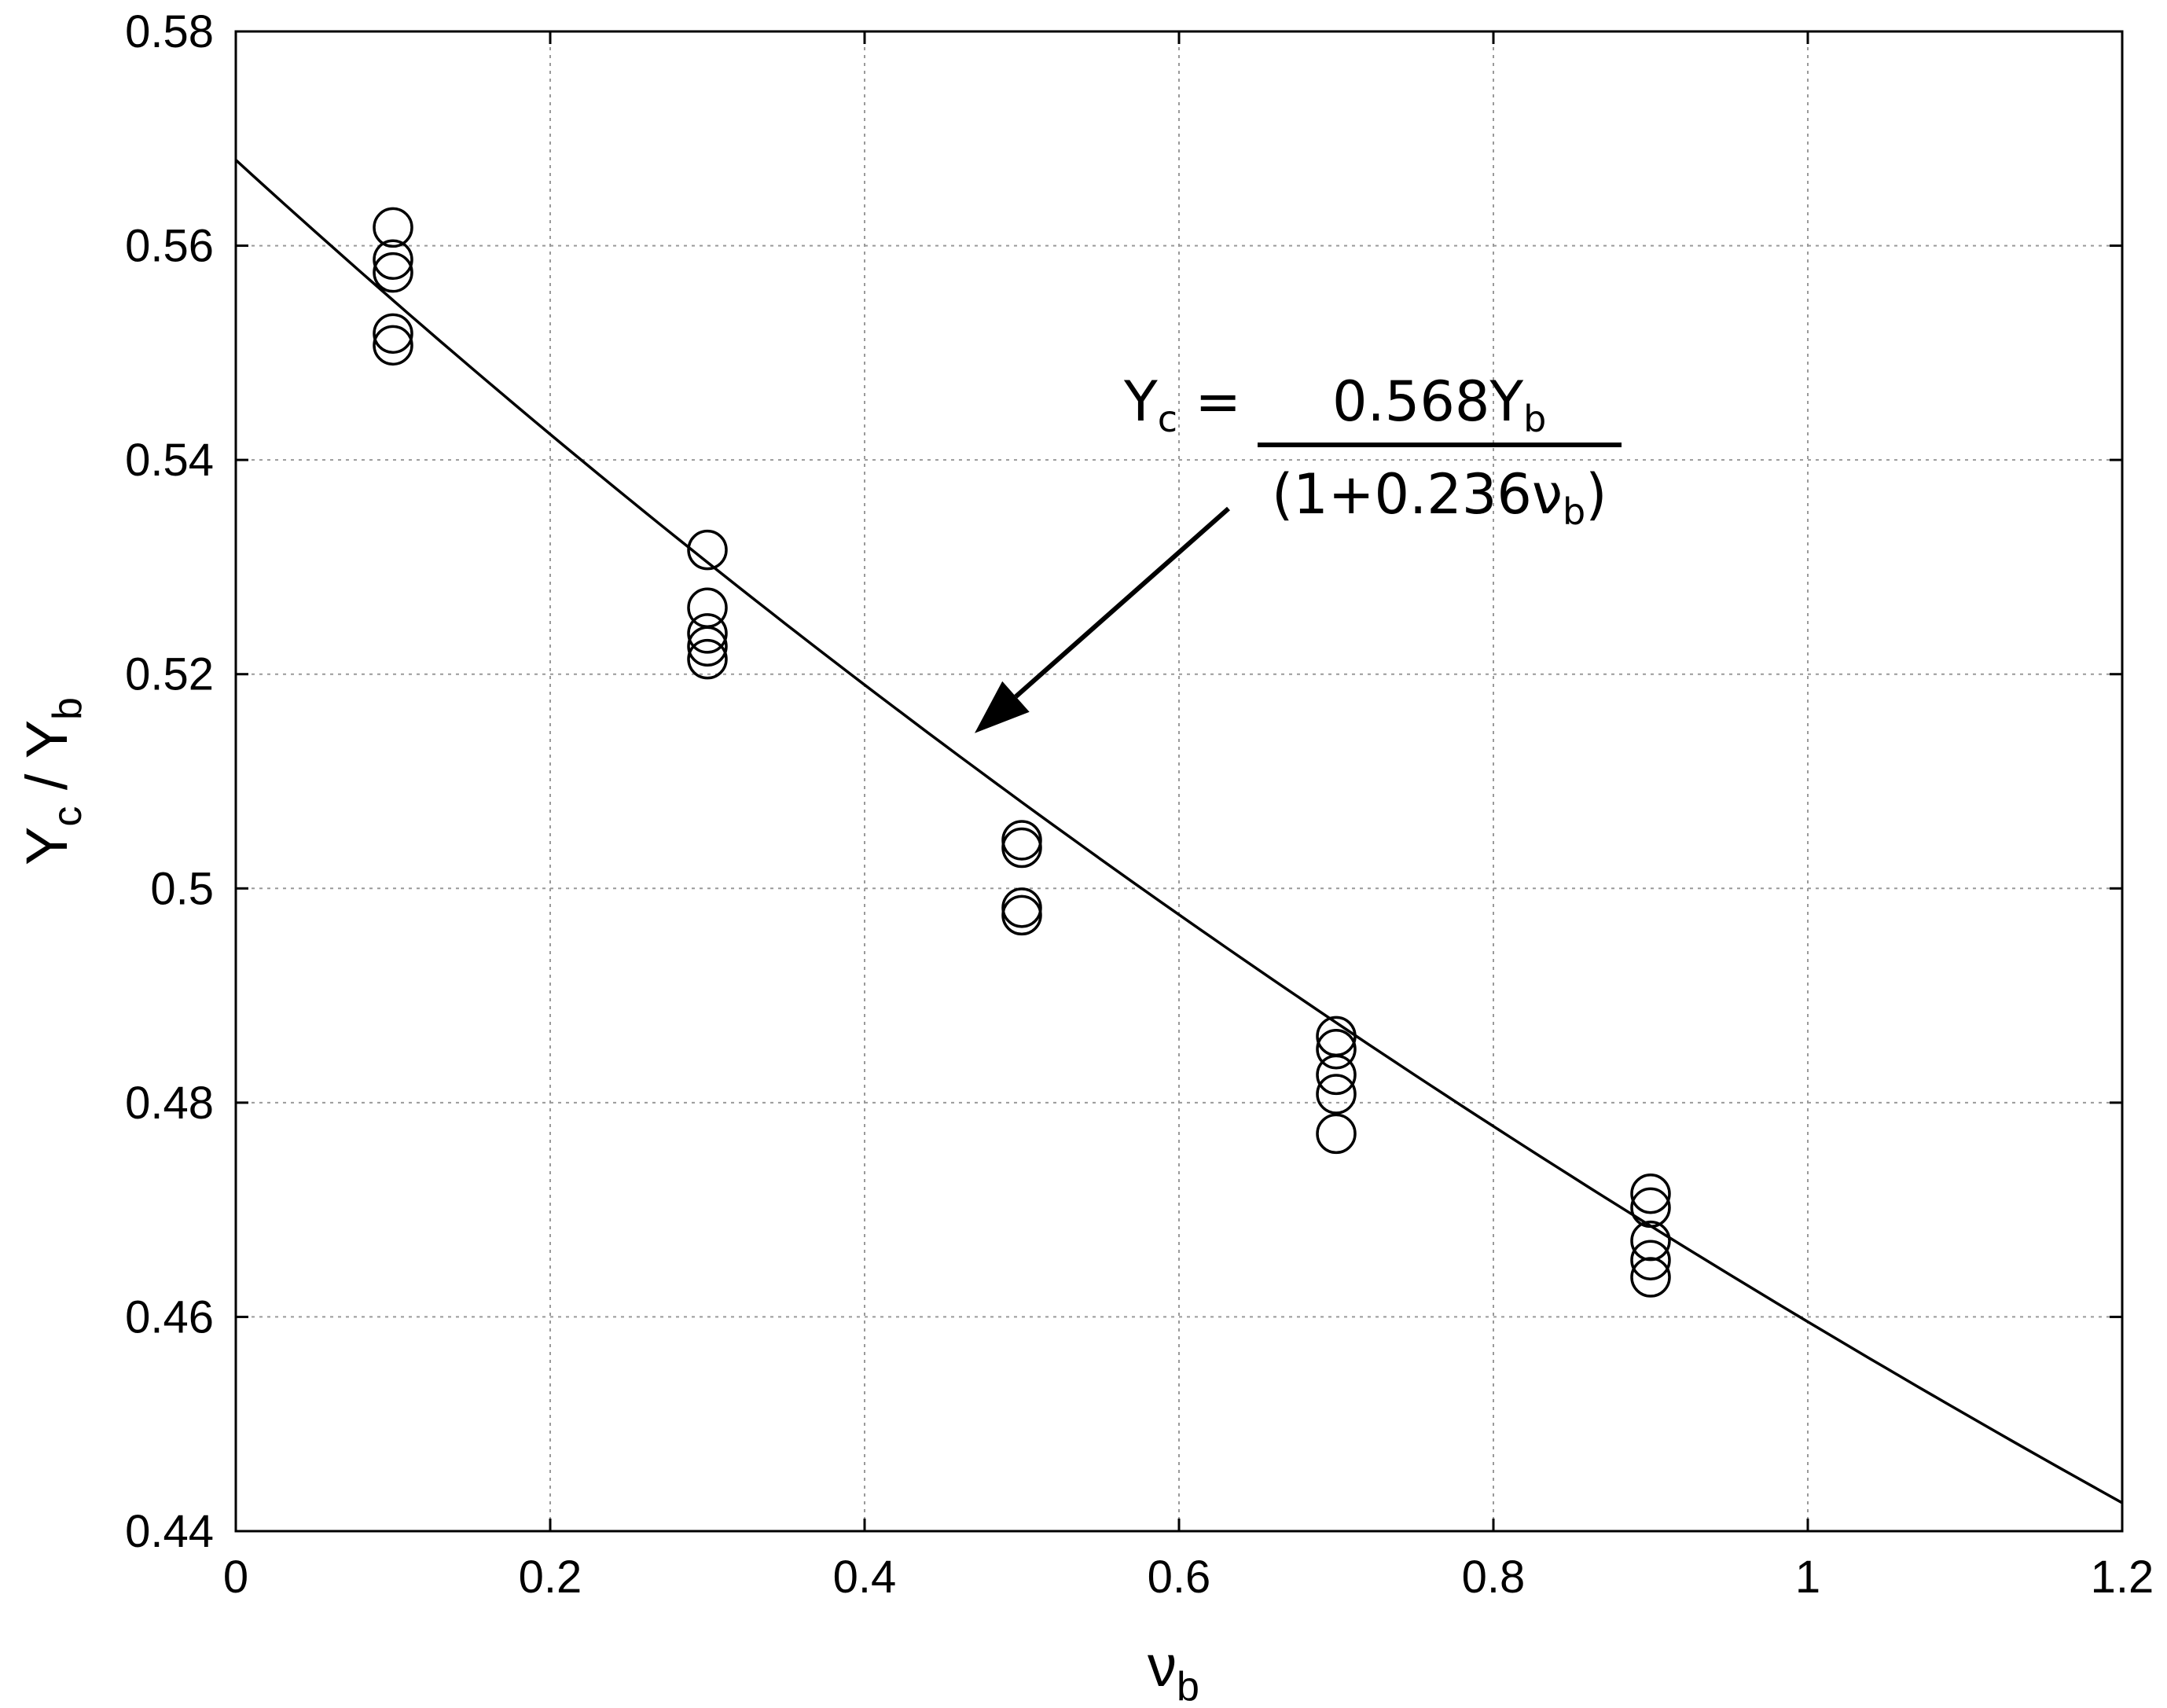  I want to click on equation-numerator: 0.568Yb, so click(1439, 404).